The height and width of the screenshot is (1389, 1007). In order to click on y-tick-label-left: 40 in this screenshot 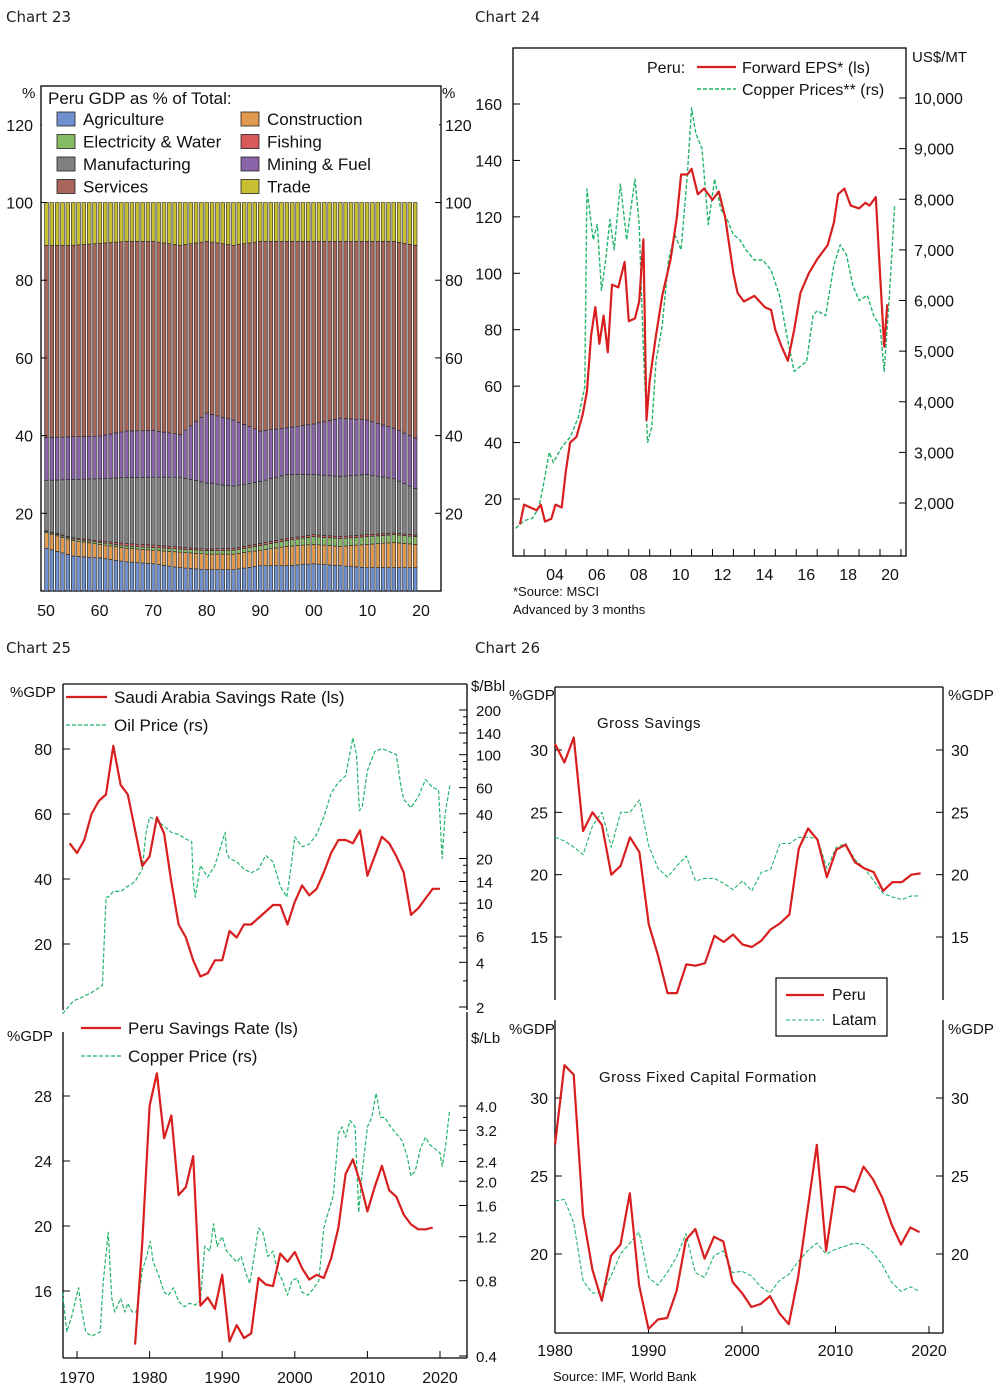, I will do `click(493, 444)`.